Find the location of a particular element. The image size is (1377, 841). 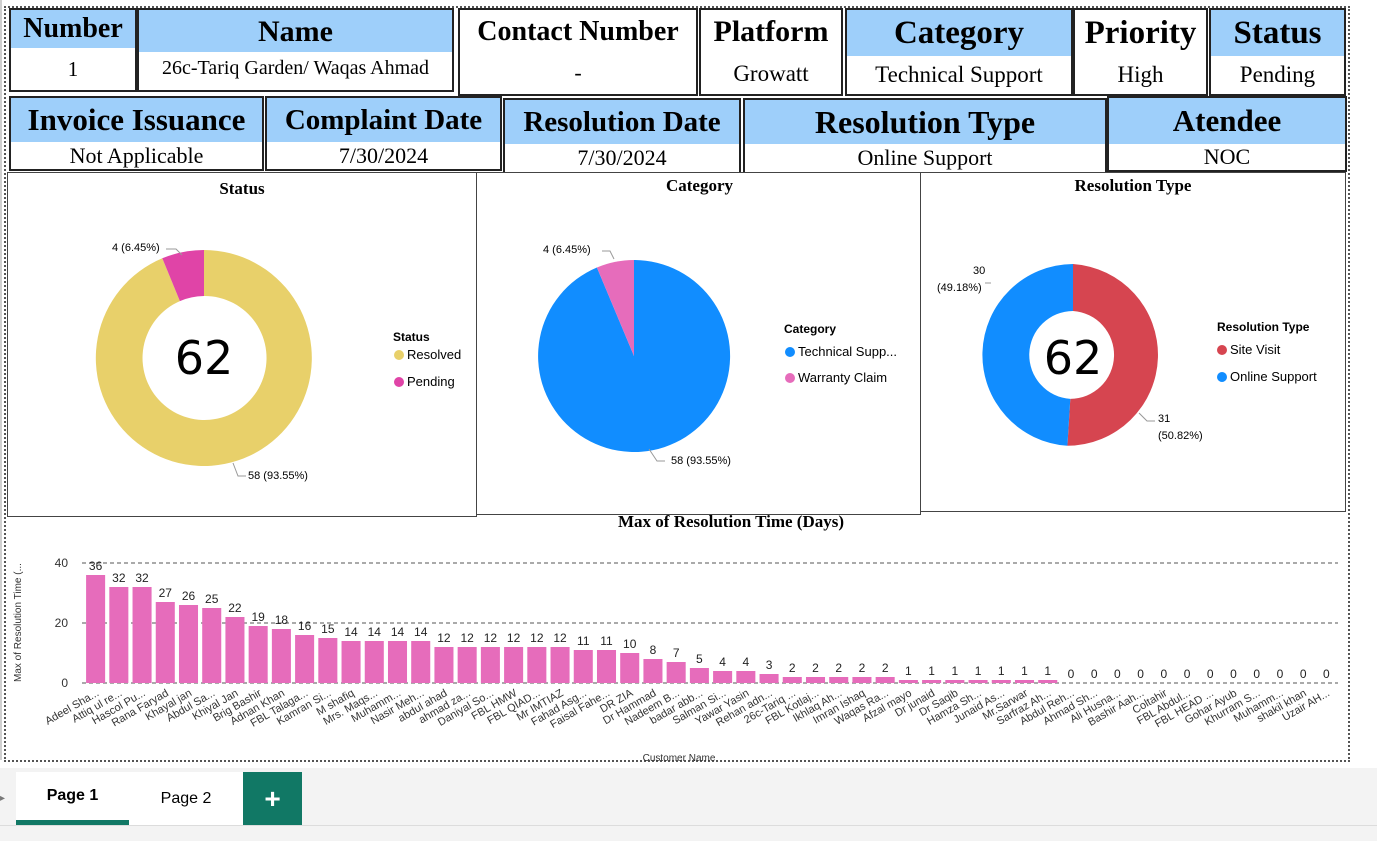

card-name: Name 26c-Tariq Garden/ Waqas Ahmad is located at coordinates (295, 50).